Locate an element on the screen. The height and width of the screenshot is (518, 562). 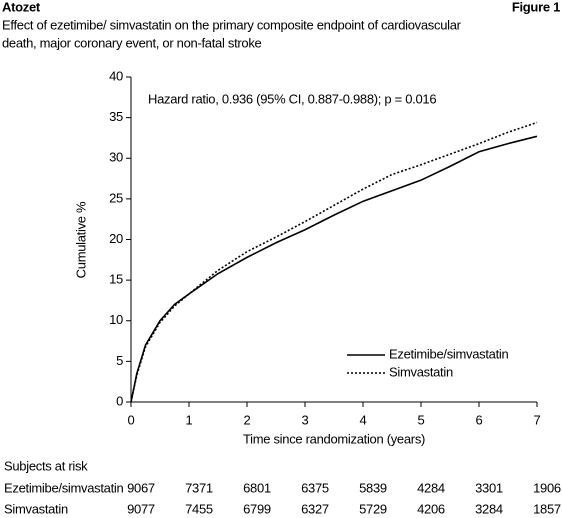
risk-count: 4284 is located at coordinates (431, 487).